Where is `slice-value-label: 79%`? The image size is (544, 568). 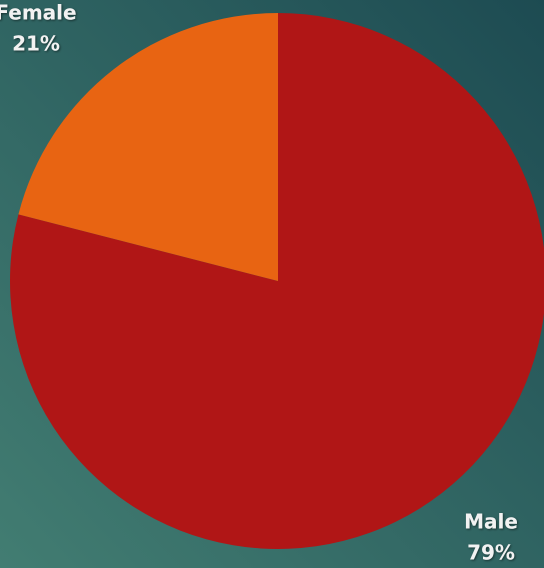
slice-value-label: 79% is located at coordinates (491, 553).